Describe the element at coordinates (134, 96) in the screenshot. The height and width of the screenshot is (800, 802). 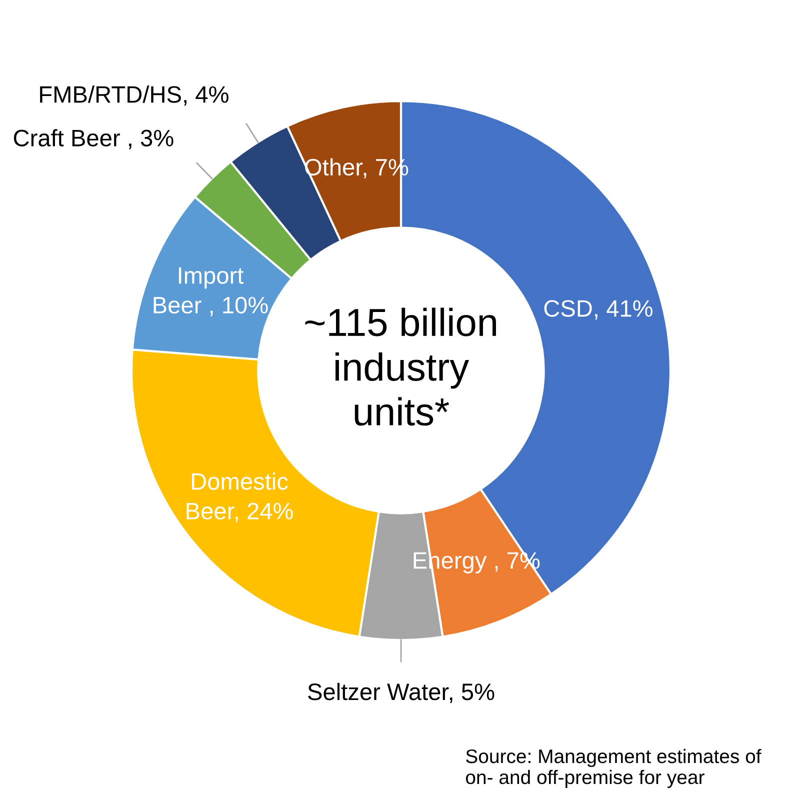
I see `slice-label: FMB/RTD/HS, 4%` at that location.